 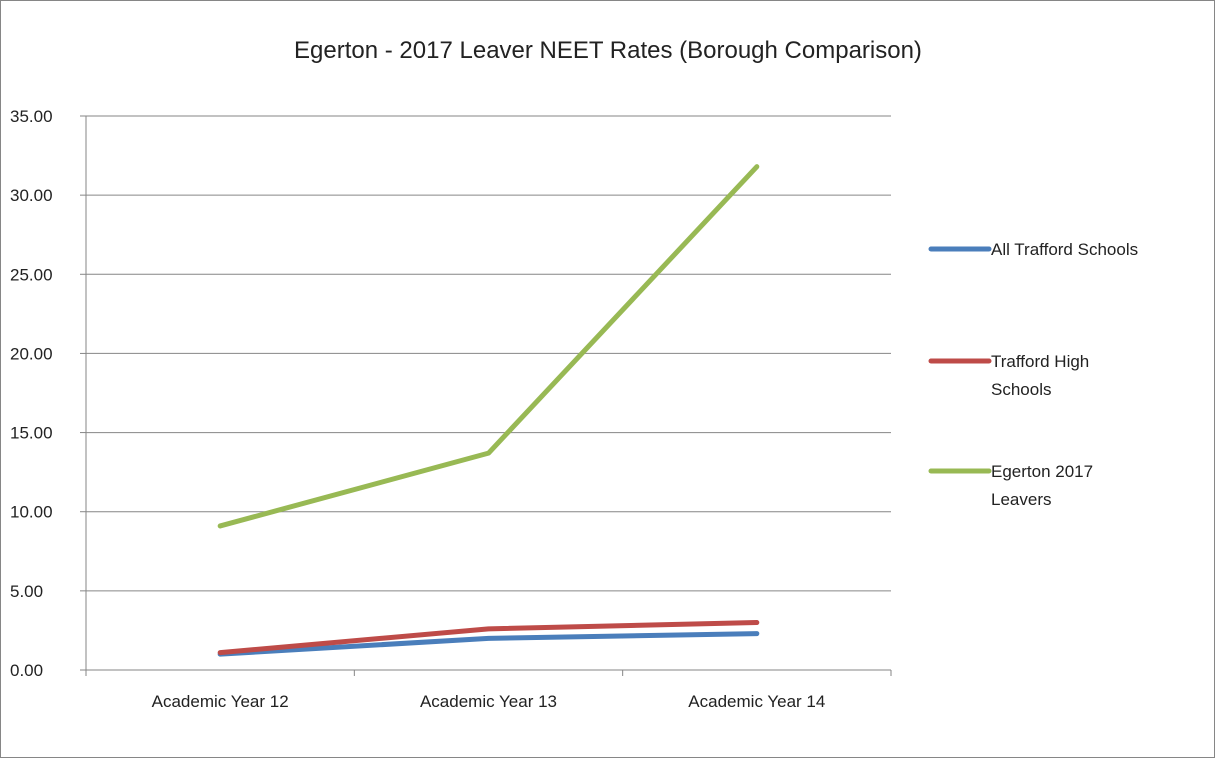 What do you see at coordinates (220, 701) in the screenshot?
I see `x-tick-label: Academic Year 12` at bounding box center [220, 701].